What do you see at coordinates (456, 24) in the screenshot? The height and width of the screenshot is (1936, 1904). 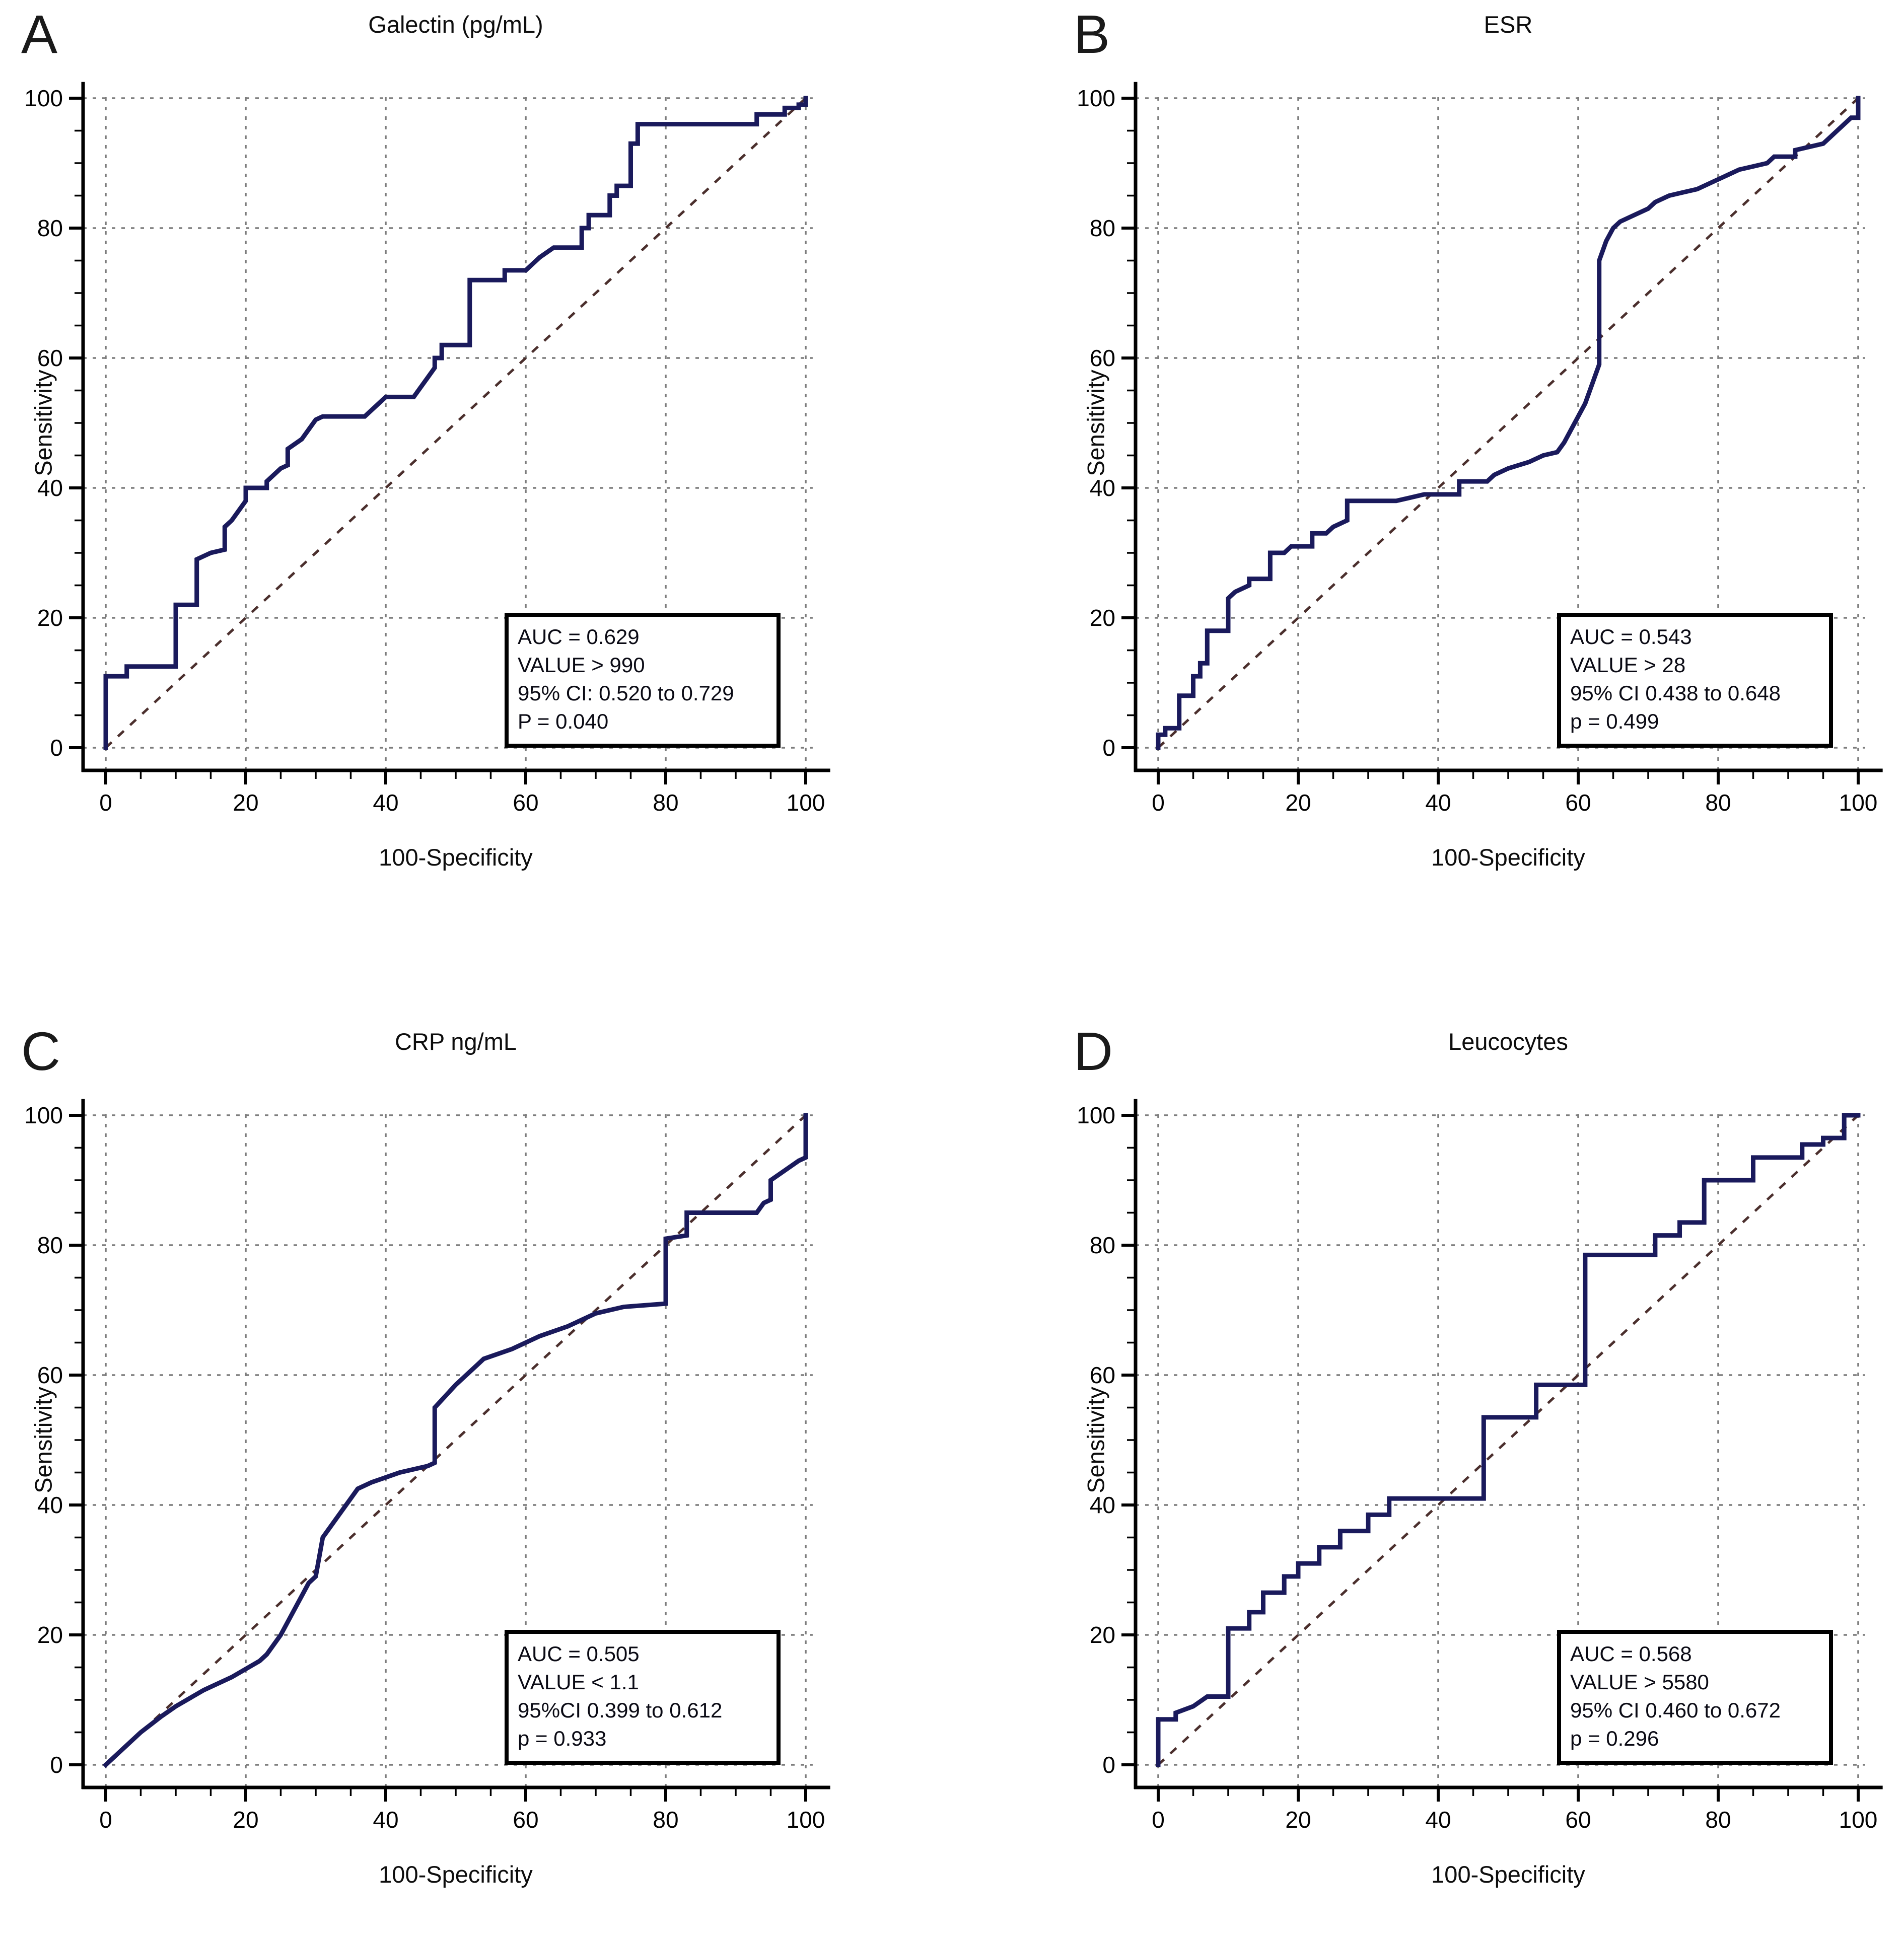 I see `panel-title-a: Galectin (pg/mL)` at bounding box center [456, 24].